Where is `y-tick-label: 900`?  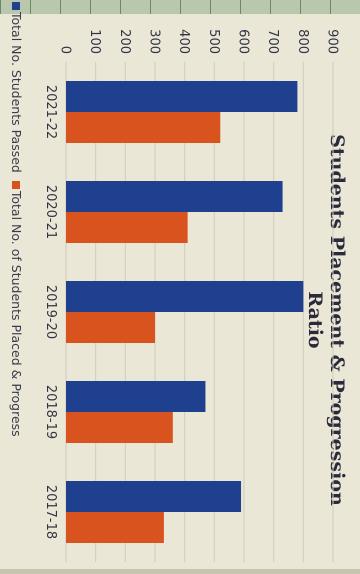 y-tick-label: 900 is located at coordinates (332, 41).